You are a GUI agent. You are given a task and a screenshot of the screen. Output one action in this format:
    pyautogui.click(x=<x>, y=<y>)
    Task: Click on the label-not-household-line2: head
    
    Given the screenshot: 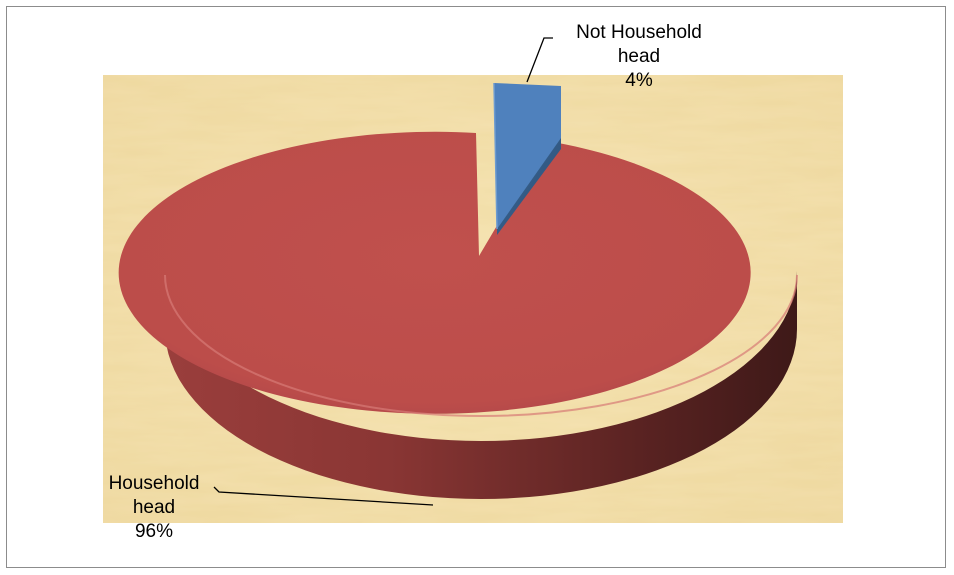 What is the action you would take?
    pyautogui.click(x=639, y=56)
    